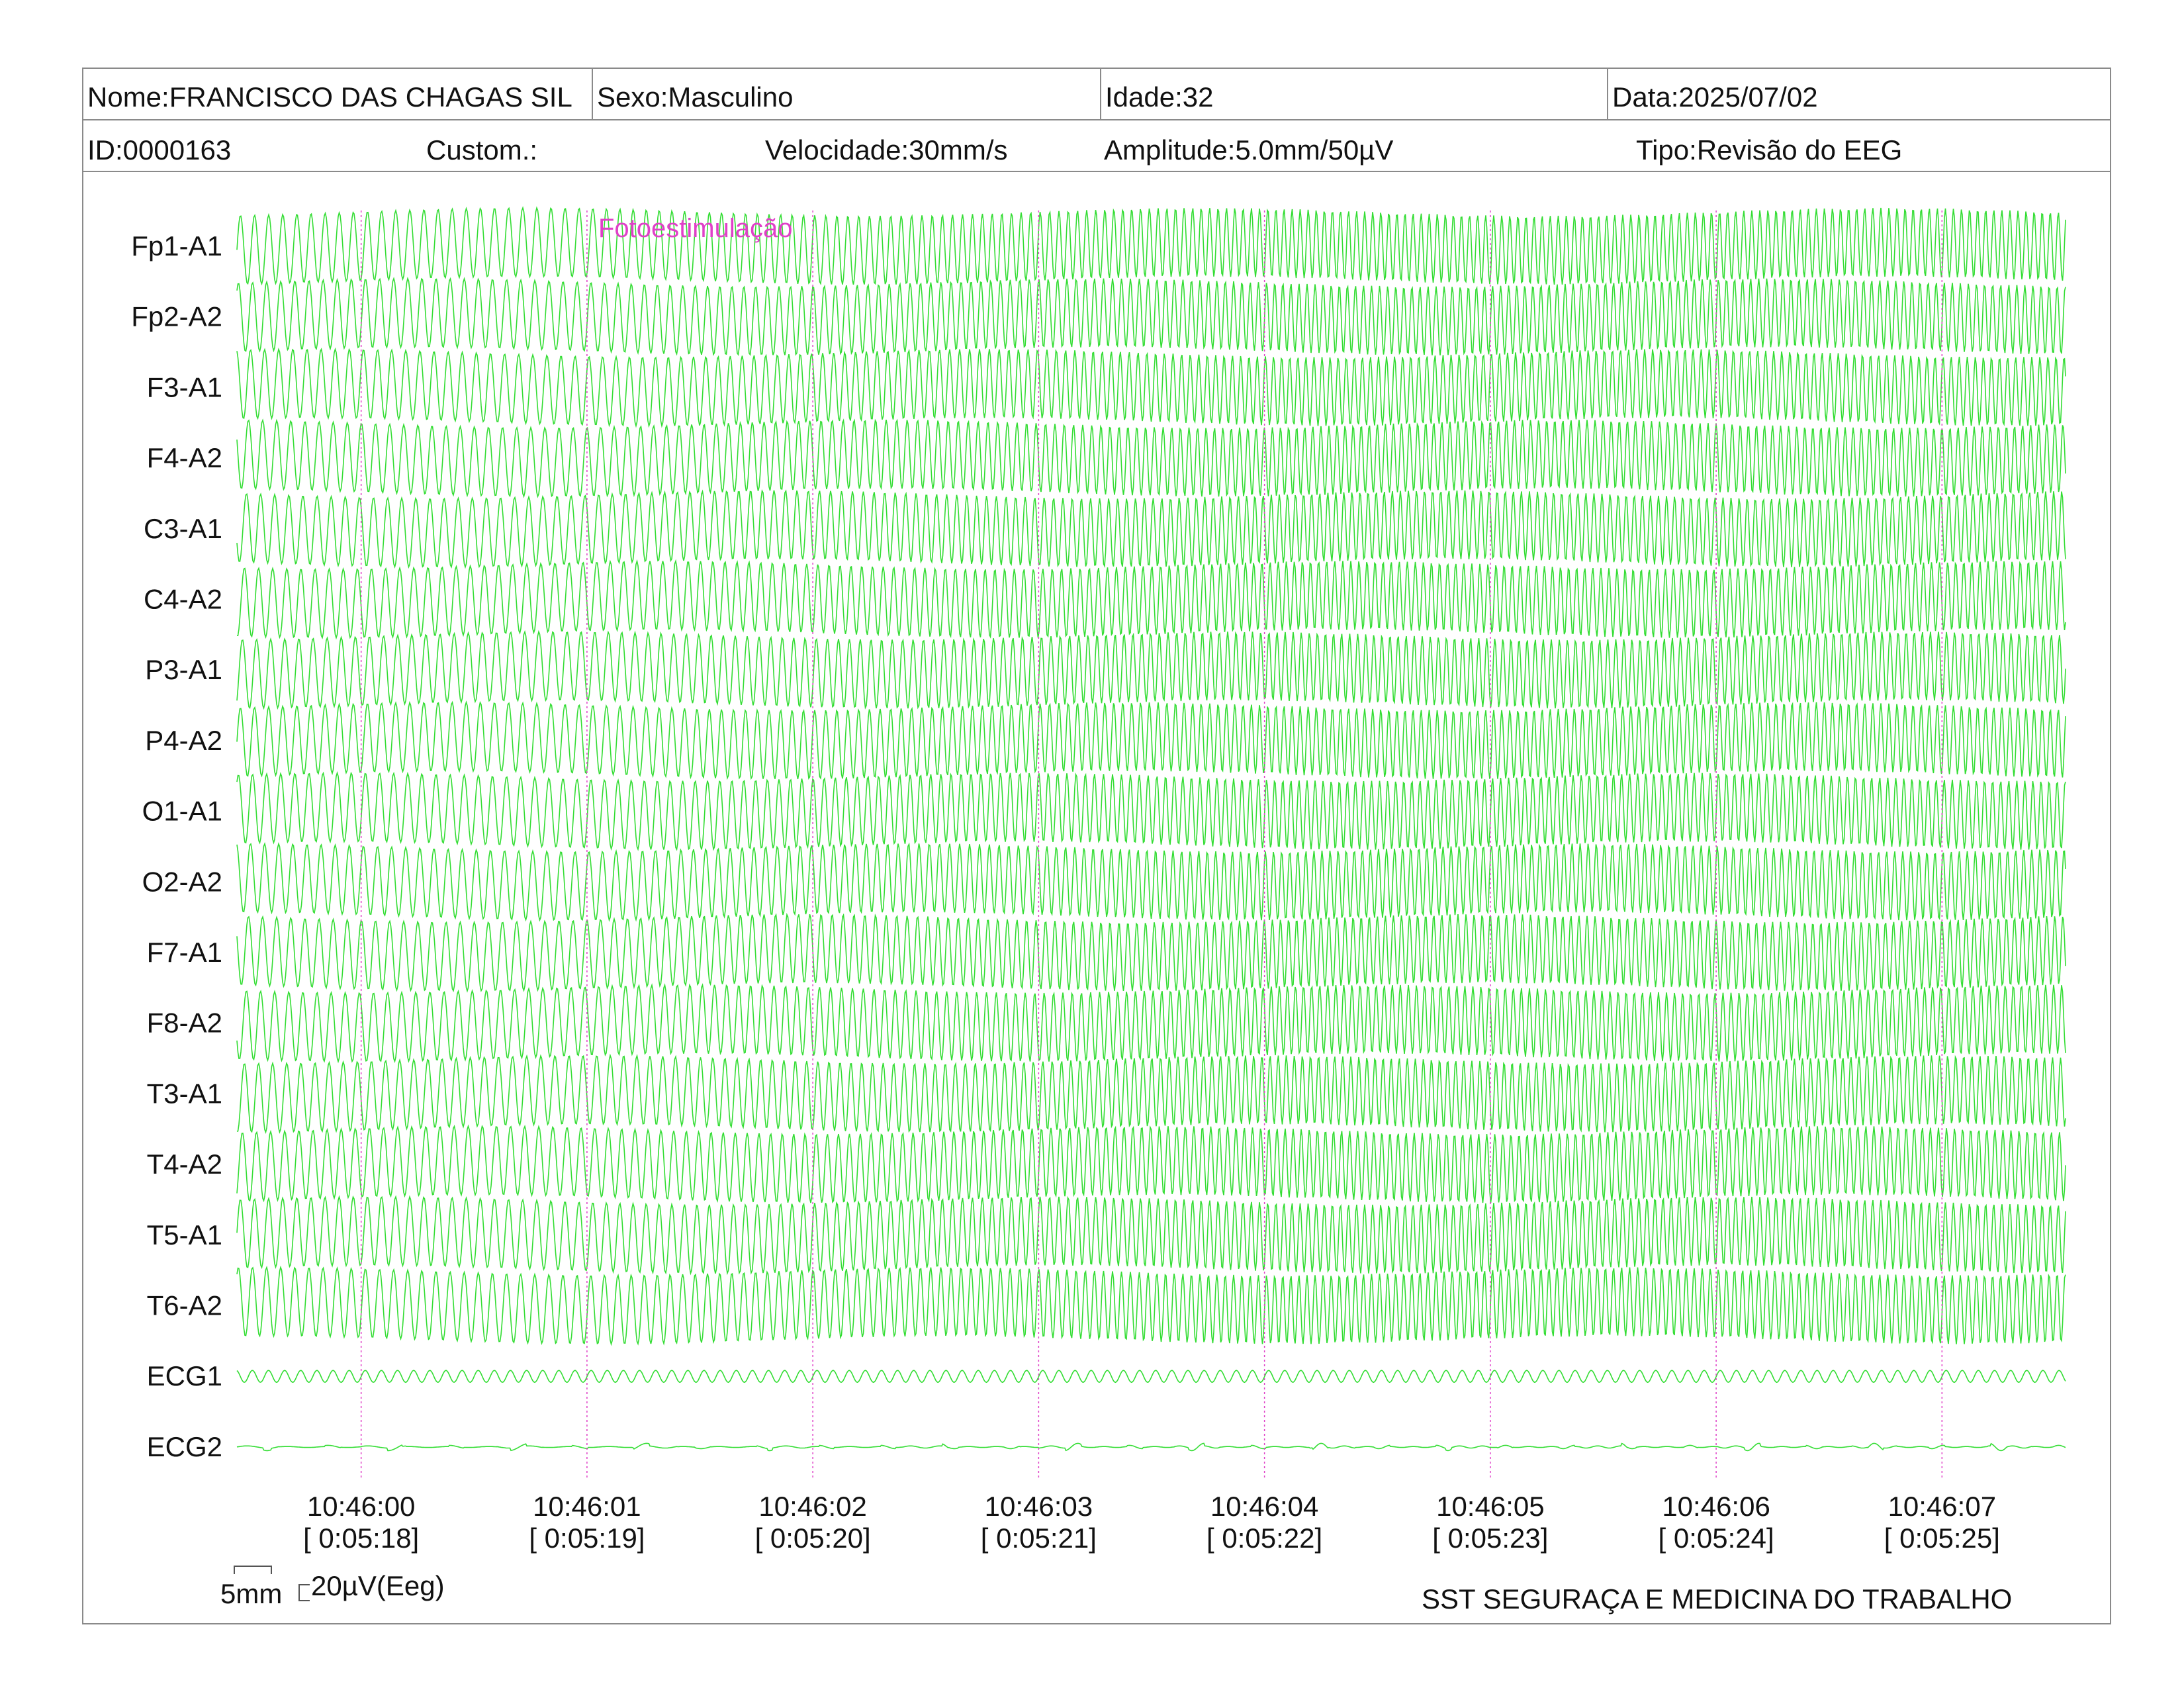 The width and height of the screenshot is (2184, 1688). I want to click on time-tick-elapsed: [ 0:05:18], so click(361, 1538).